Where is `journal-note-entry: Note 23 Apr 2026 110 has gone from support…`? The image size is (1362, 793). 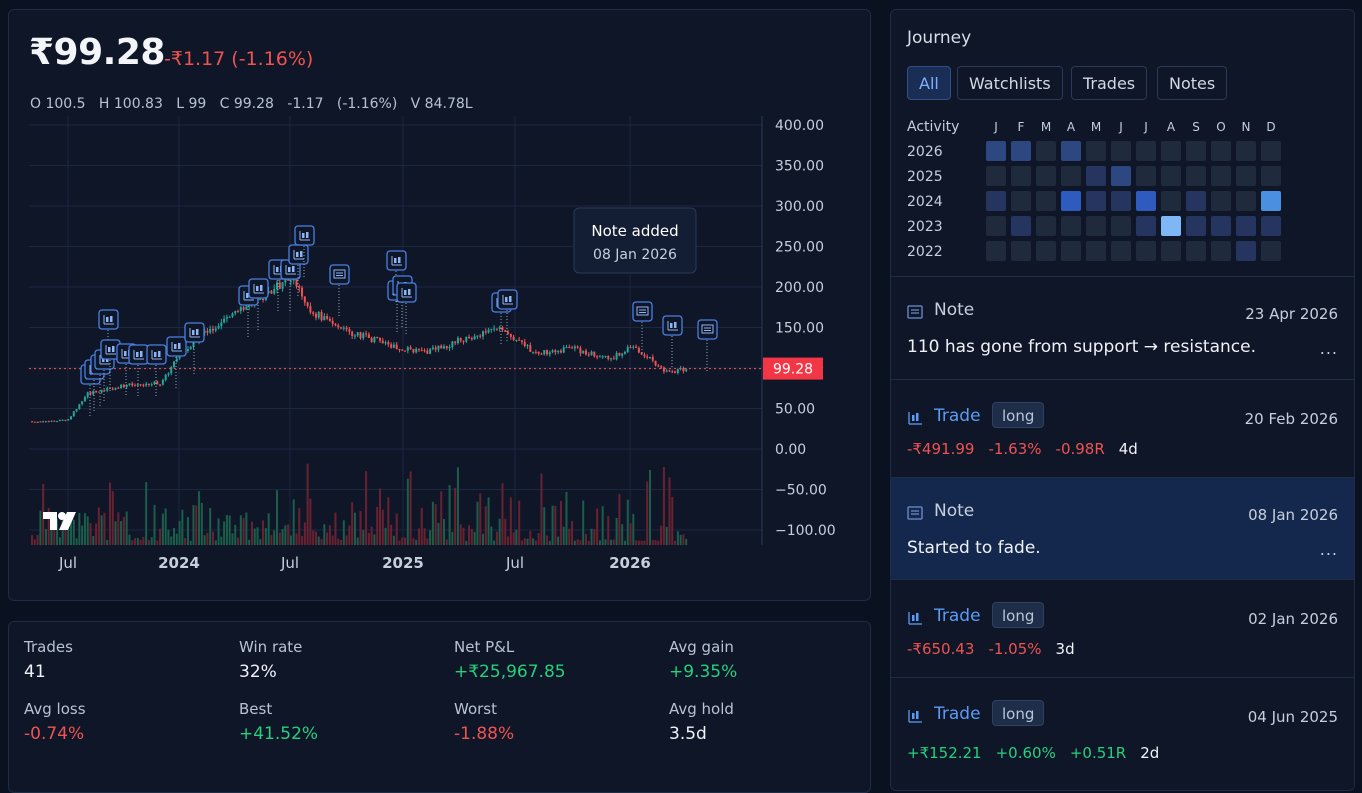
journal-note-entry: Note 23 Apr 2026 110 has gone from support… is located at coordinates (1122, 327).